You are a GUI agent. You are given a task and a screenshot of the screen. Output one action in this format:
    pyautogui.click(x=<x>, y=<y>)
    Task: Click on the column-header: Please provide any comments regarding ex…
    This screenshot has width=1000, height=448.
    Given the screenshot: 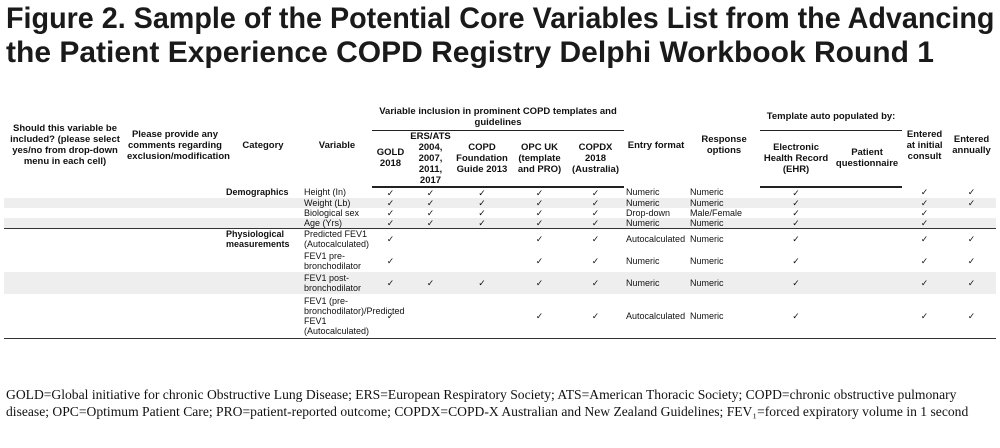 What is the action you would take?
    pyautogui.click(x=178, y=145)
    